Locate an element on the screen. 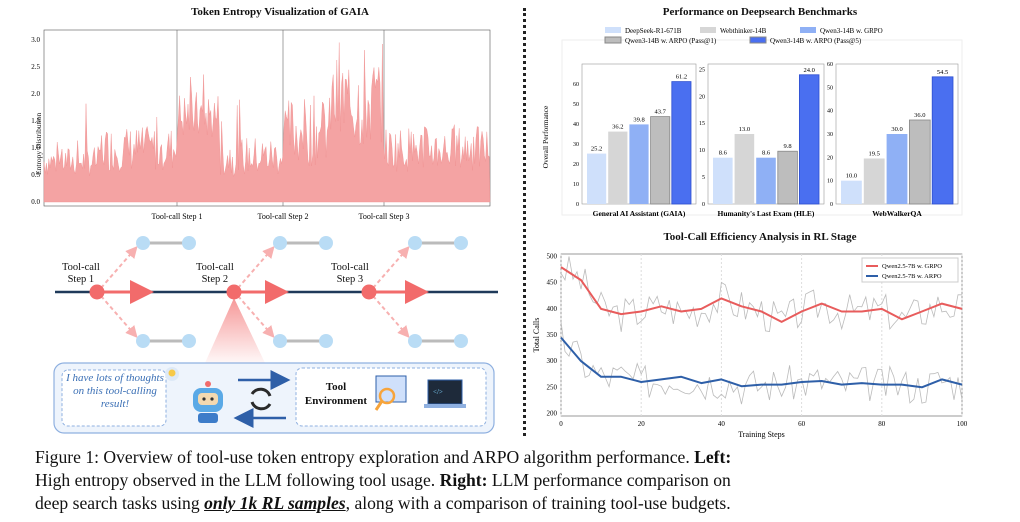  bar-group-label: WebWalkerQA is located at coordinates (897, 213).